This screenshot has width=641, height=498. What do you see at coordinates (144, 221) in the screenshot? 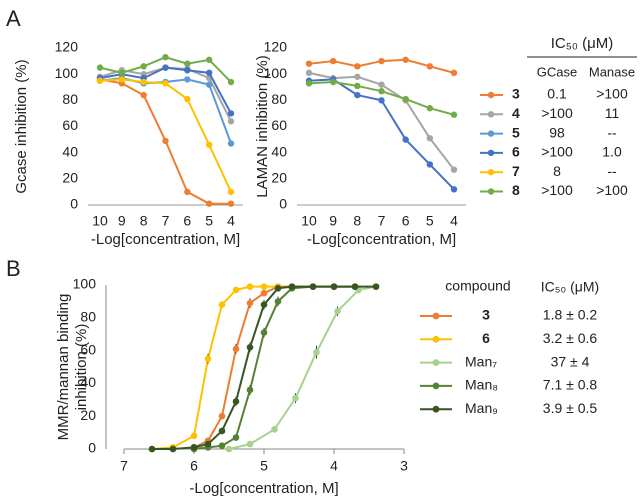
I see `x-tick-label: 8` at bounding box center [144, 221].